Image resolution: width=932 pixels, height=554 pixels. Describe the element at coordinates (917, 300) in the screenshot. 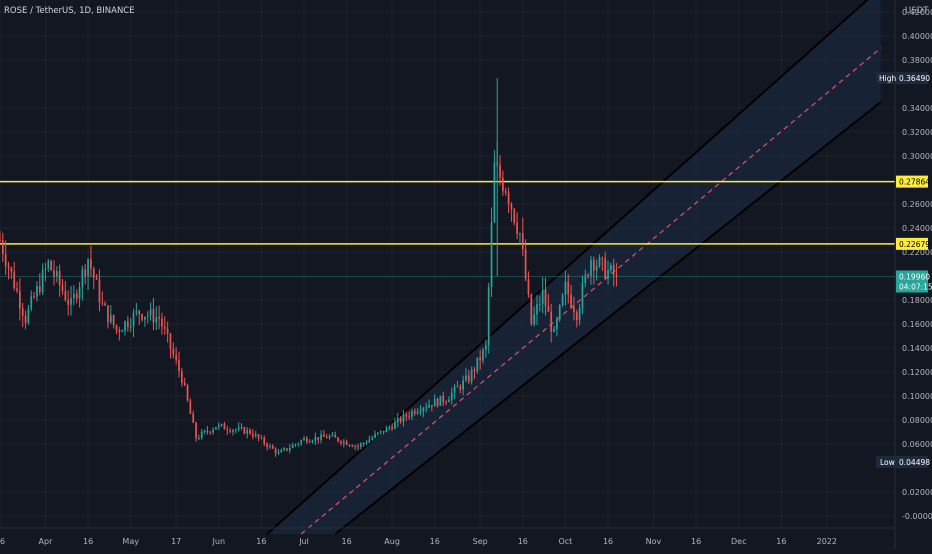

I see `price-tick-label: 0.18000` at that location.